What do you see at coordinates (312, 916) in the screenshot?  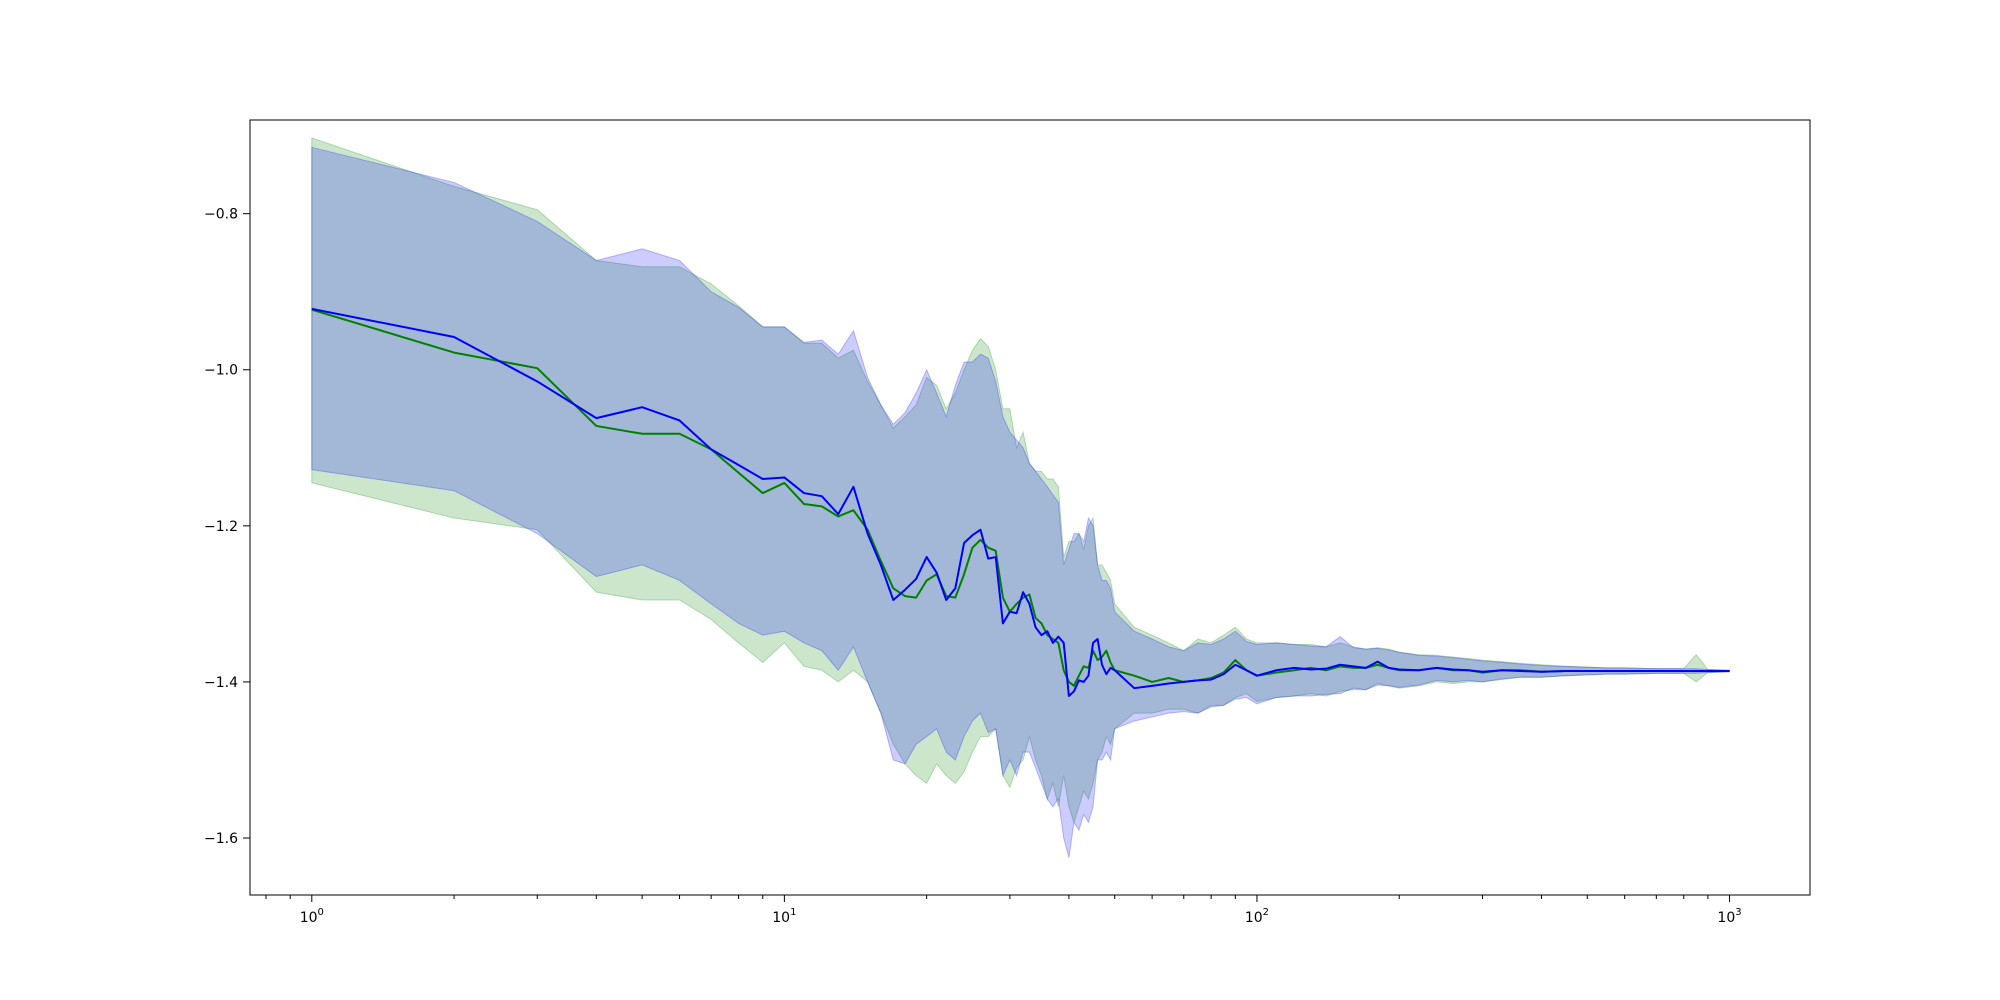 I see `x-tick-label: 10⁰` at bounding box center [312, 916].